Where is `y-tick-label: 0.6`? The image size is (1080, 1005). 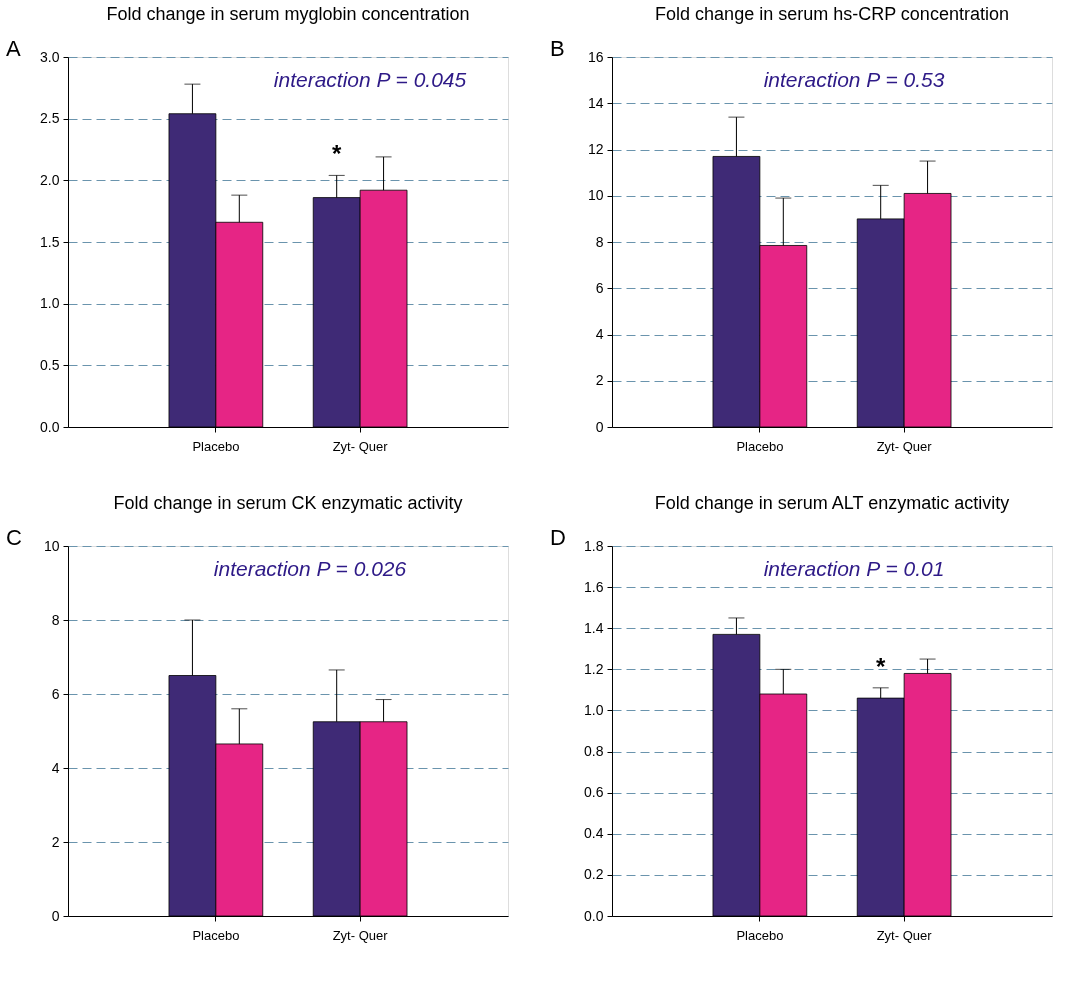 y-tick-label: 0.6 is located at coordinates (594, 792).